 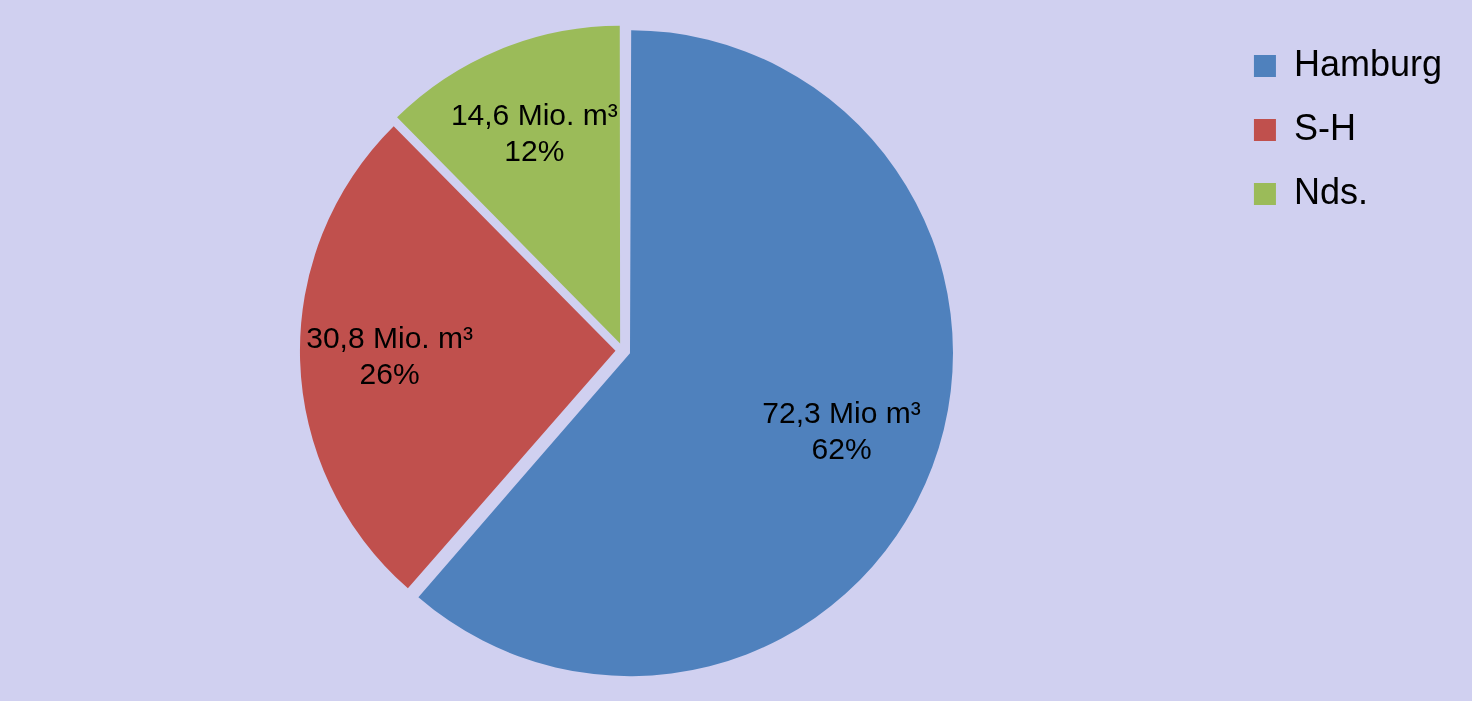 I want to click on legend-label: Hamburg, so click(x=1367, y=63).